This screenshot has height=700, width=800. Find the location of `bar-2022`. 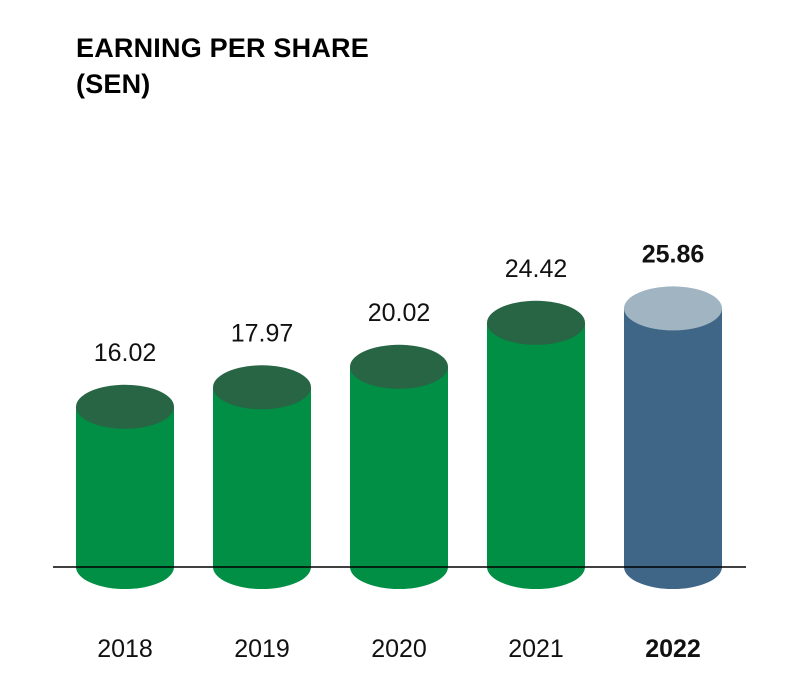

bar-2022 is located at coordinates (673, 437).